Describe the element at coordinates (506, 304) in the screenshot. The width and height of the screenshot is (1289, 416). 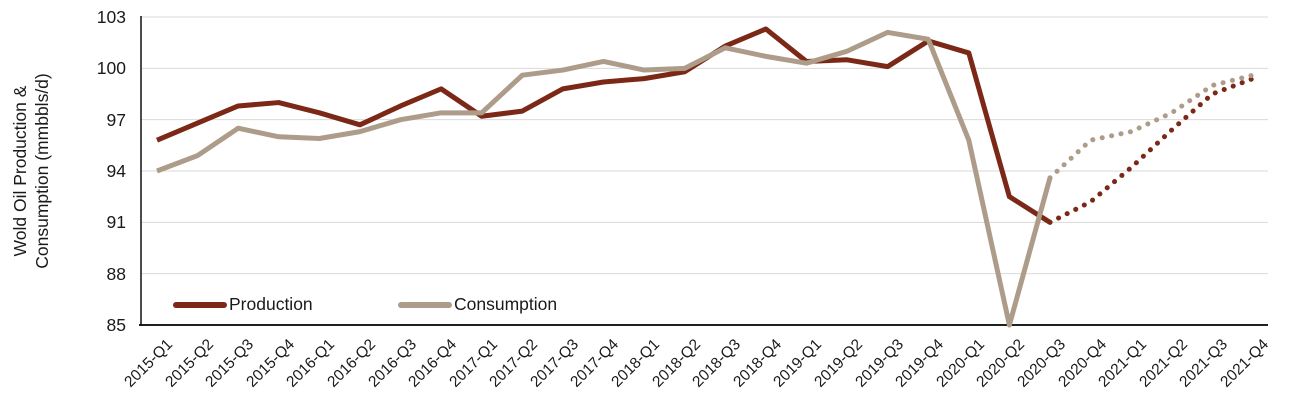
I see `legend-label-consumption: Consumption` at that location.